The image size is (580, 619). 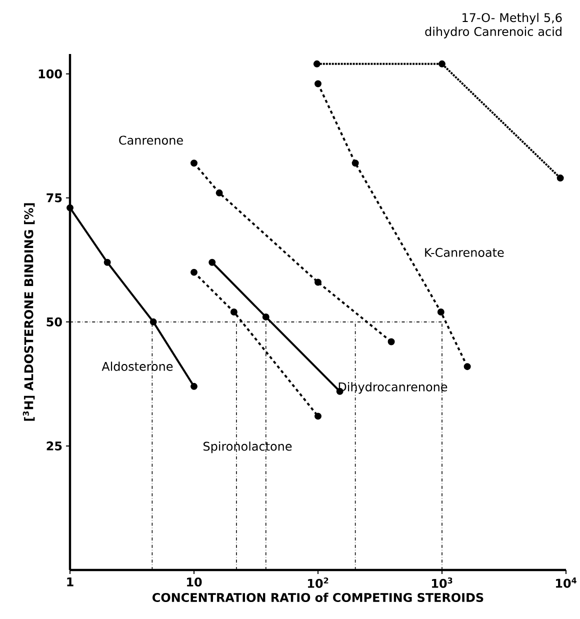 What do you see at coordinates (54, 197) in the screenshot?
I see `y-tick-label: 75` at bounding box center [54, 197].